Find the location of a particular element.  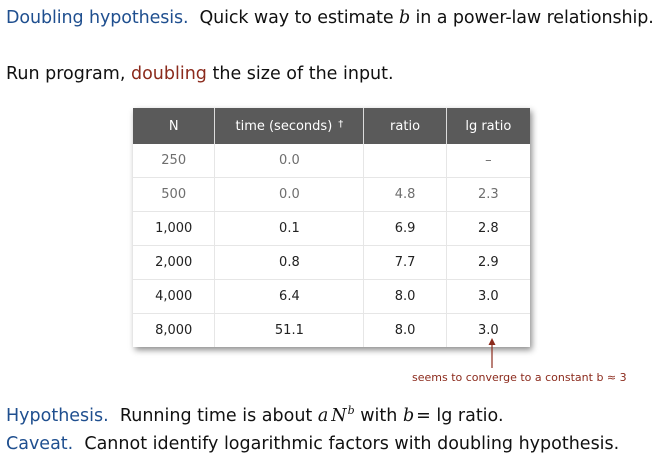

cell-n: 1,000 is located at coordinates (174, 228).